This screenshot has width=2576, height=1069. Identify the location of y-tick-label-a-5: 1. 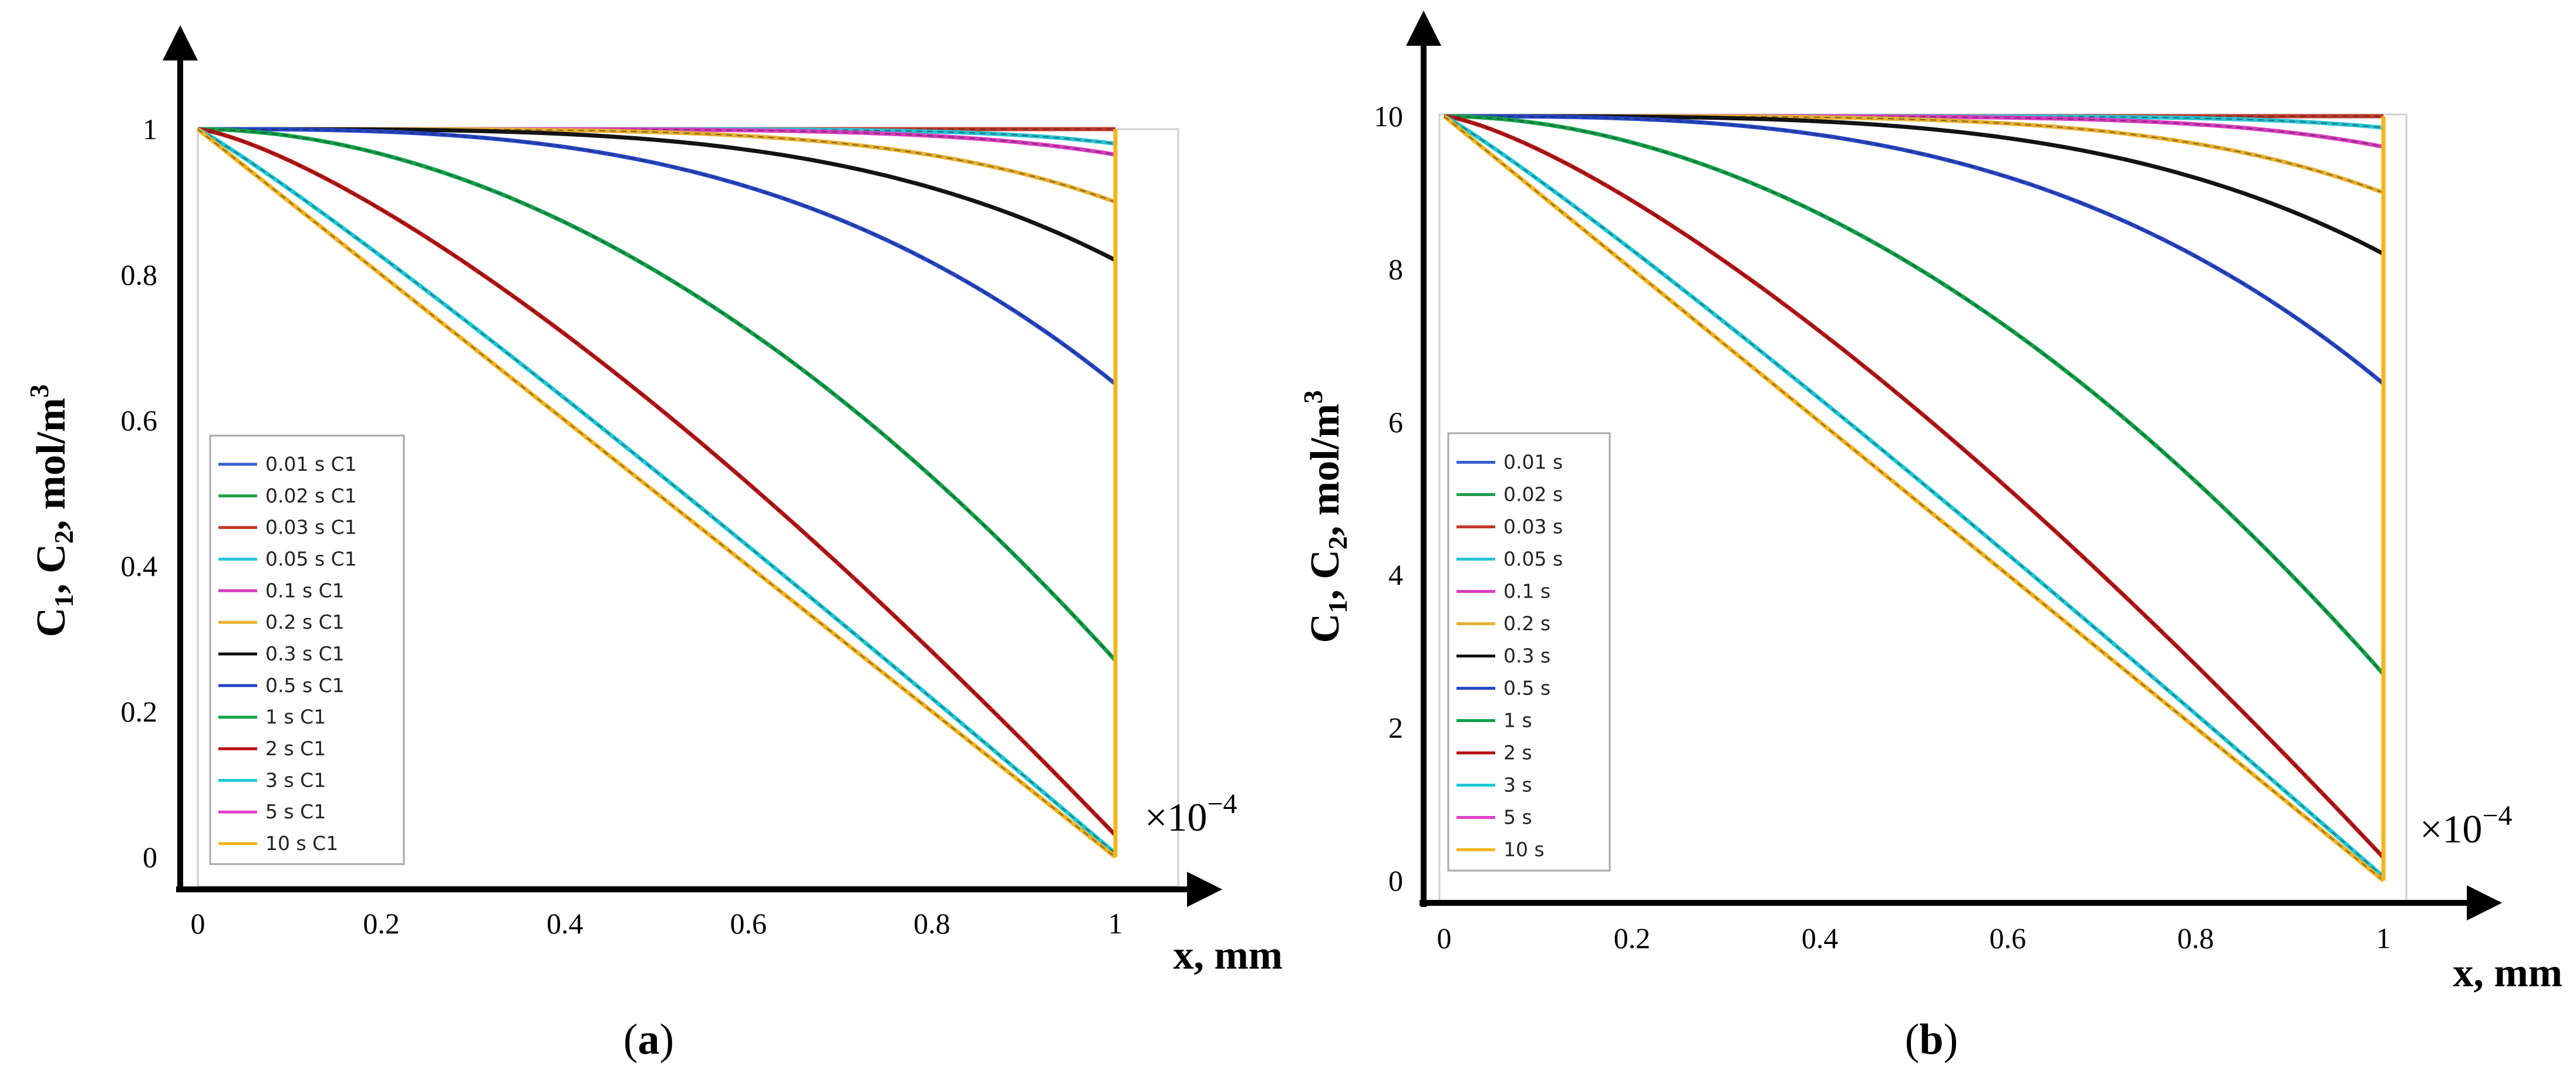
(150, 129).